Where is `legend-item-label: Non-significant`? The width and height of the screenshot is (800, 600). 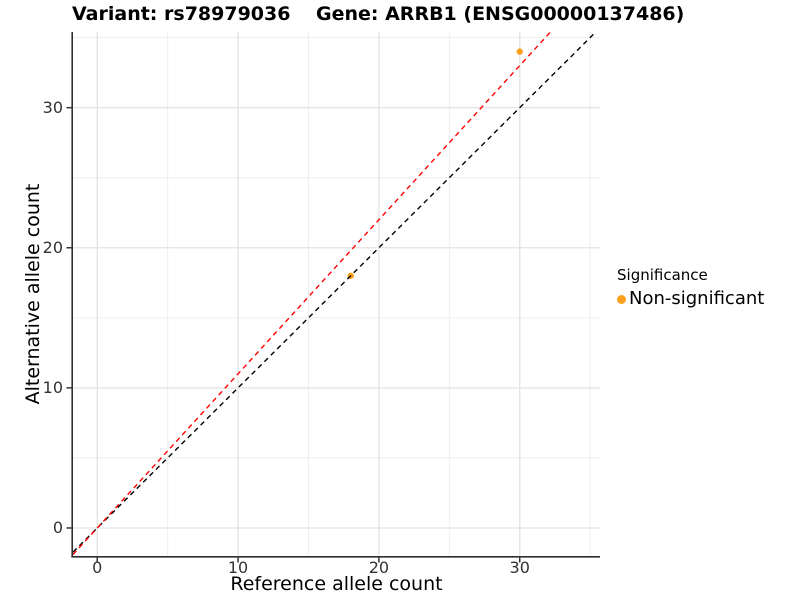
legend-item-label: Non-significant is located at coordinates (697, 298).